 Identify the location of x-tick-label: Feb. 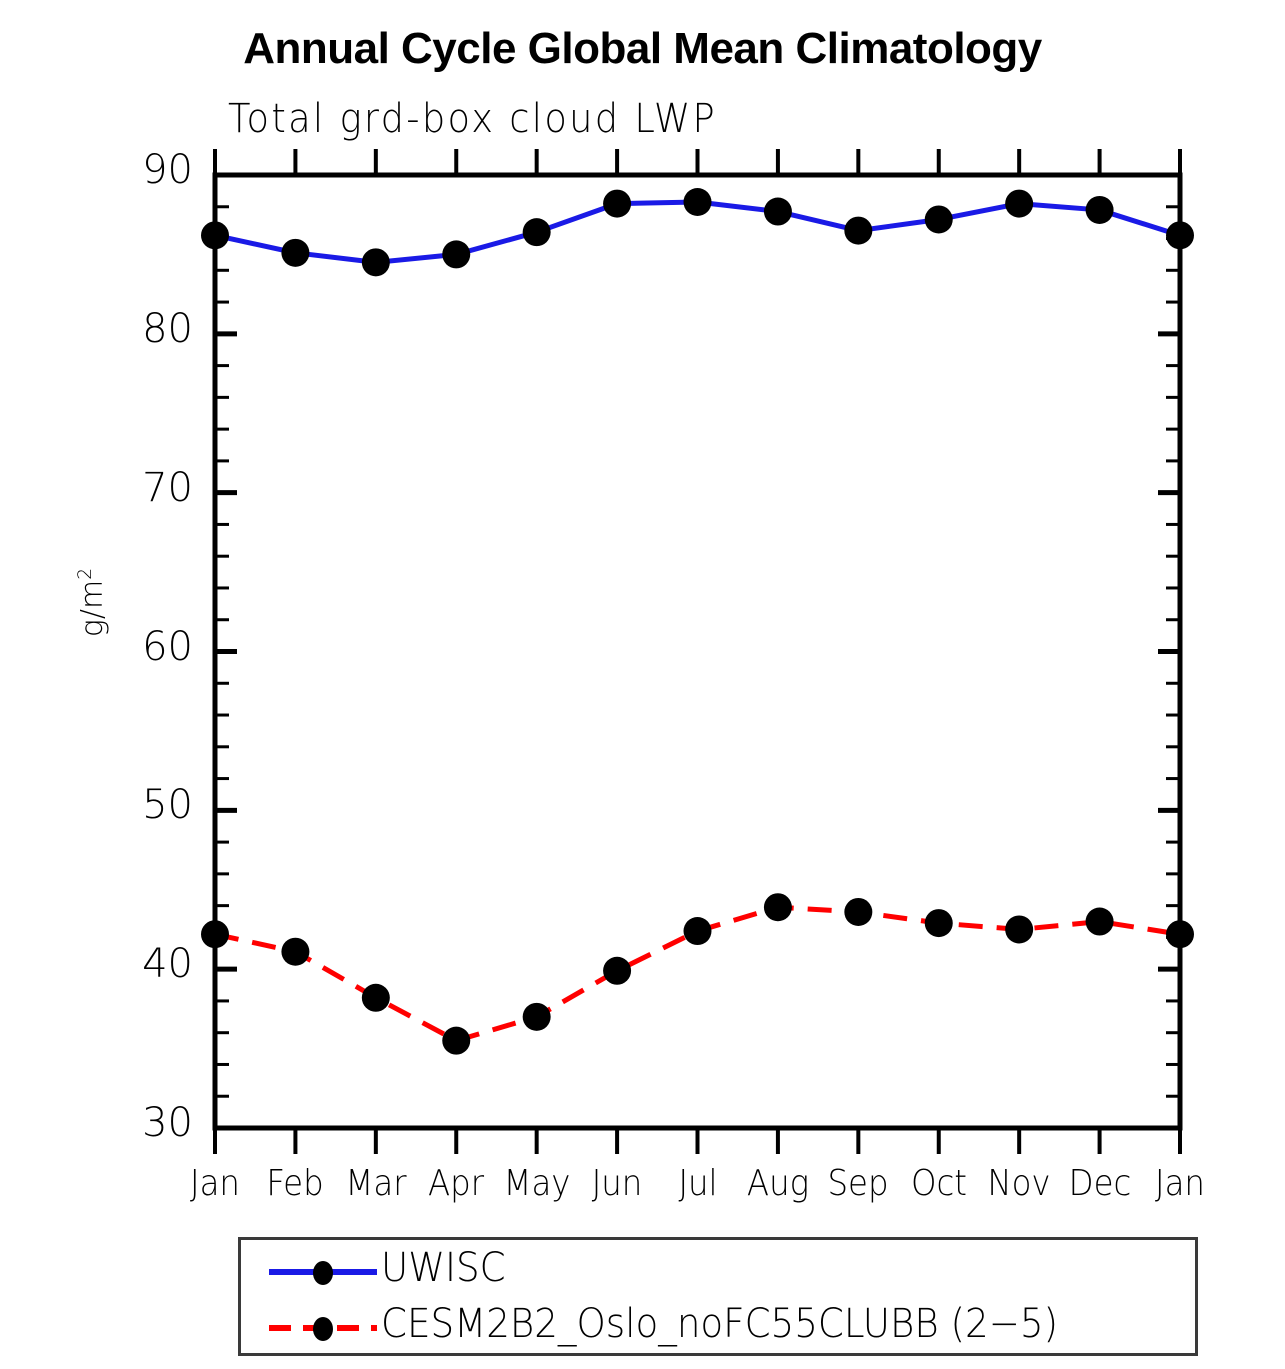
(295, 1183).